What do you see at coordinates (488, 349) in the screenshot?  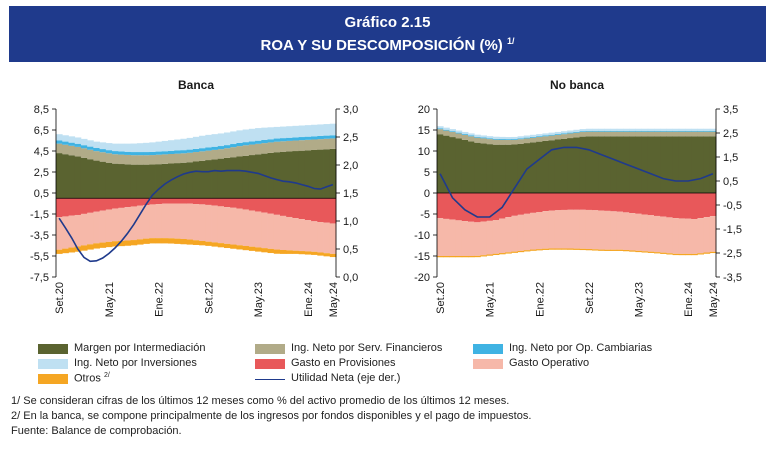 I see `legend-swatch-cambiarias` at bounding box center [488, 349].